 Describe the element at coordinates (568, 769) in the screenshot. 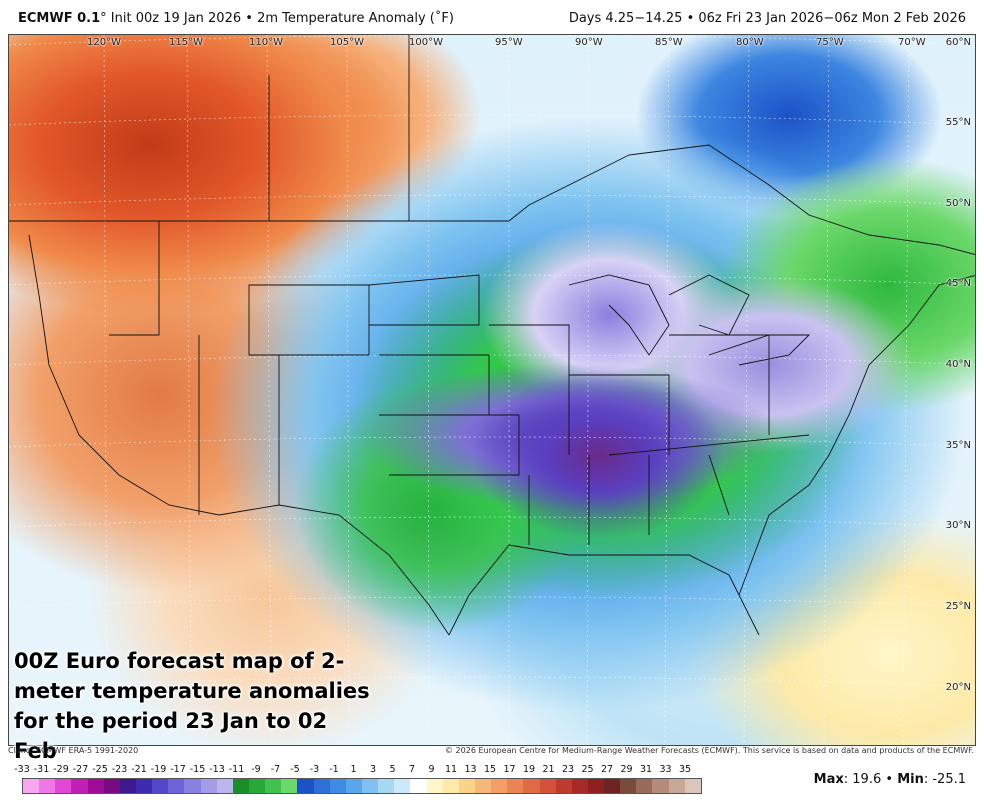

I see `colorbar-tick-label: 23` at that location.